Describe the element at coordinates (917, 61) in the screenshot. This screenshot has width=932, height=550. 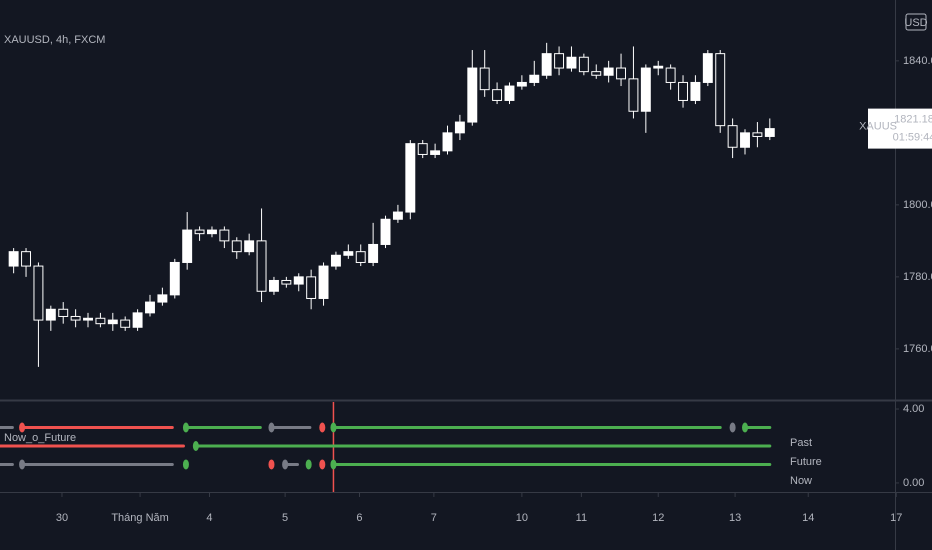
I see `y-tick-label: 1840.00` at that location.